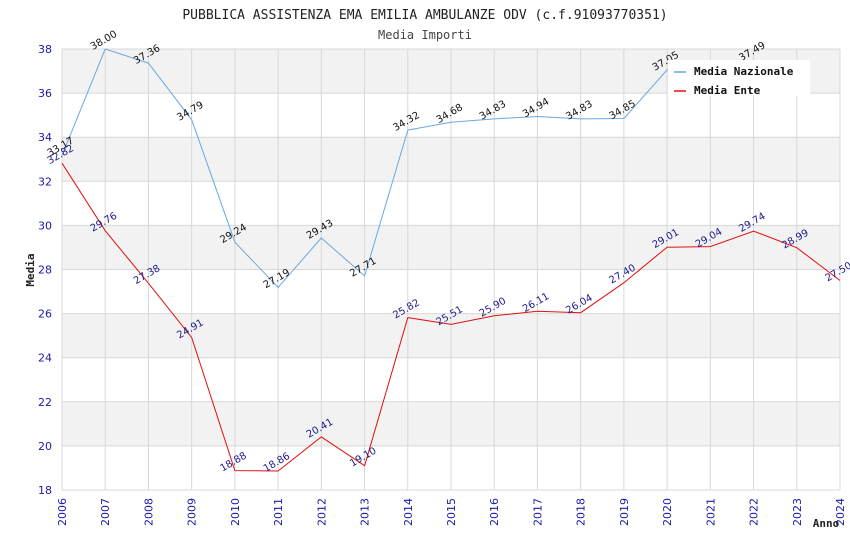  Describe the element at coordinates (192, 512) in the screenshot. I see `x-tick-label: 2009` at that location.